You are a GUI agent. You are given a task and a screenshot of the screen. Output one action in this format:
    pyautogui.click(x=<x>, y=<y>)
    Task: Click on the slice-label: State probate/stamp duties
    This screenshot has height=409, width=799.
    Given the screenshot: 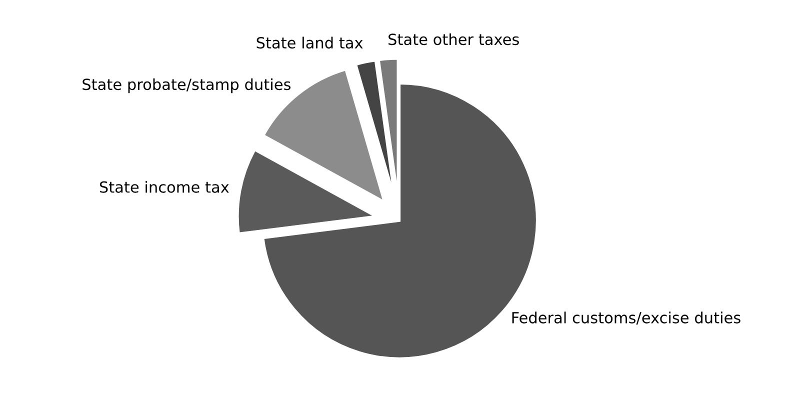 What is the action you would take?
    pyautogui.click(x=186, y=86)
    